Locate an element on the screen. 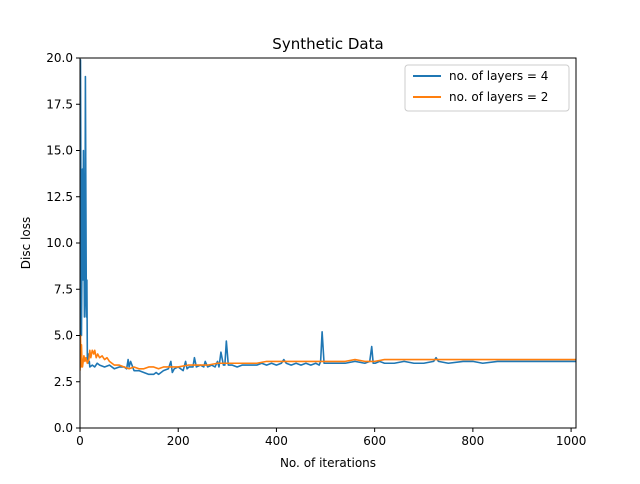 The width and height of the screenshot is (640, 484). legend: no. of layers = 4 no. of layers = 2 is located at coordinates (487, 88).